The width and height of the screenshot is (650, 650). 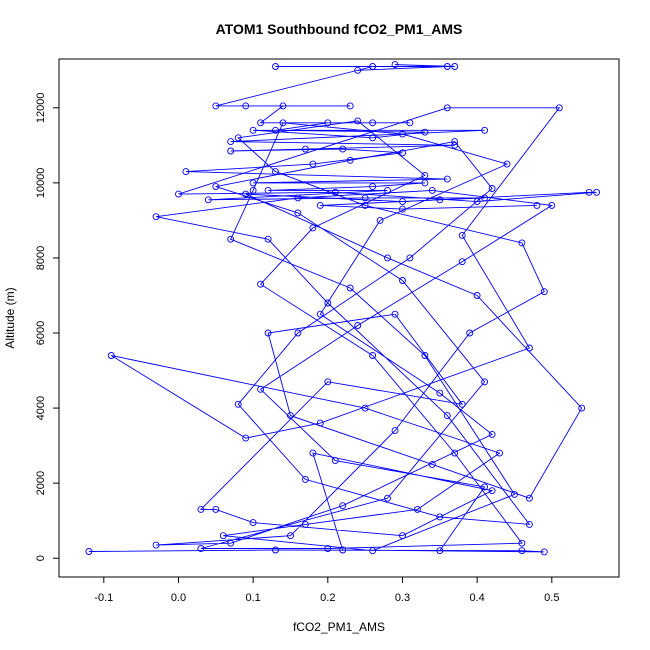 I want to click on y-tick-label: 6000, so click(x=41, y=333).